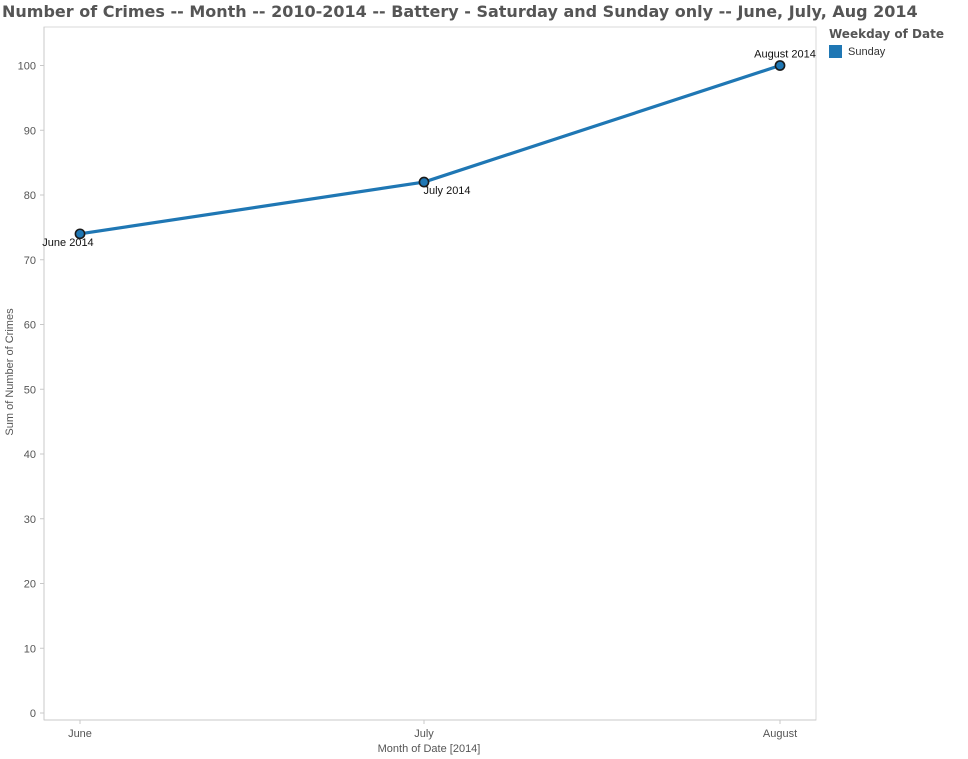 The width and height of the screenshot is (968, 759). I want to click on y-tick-label: 90, so click(30, 131).